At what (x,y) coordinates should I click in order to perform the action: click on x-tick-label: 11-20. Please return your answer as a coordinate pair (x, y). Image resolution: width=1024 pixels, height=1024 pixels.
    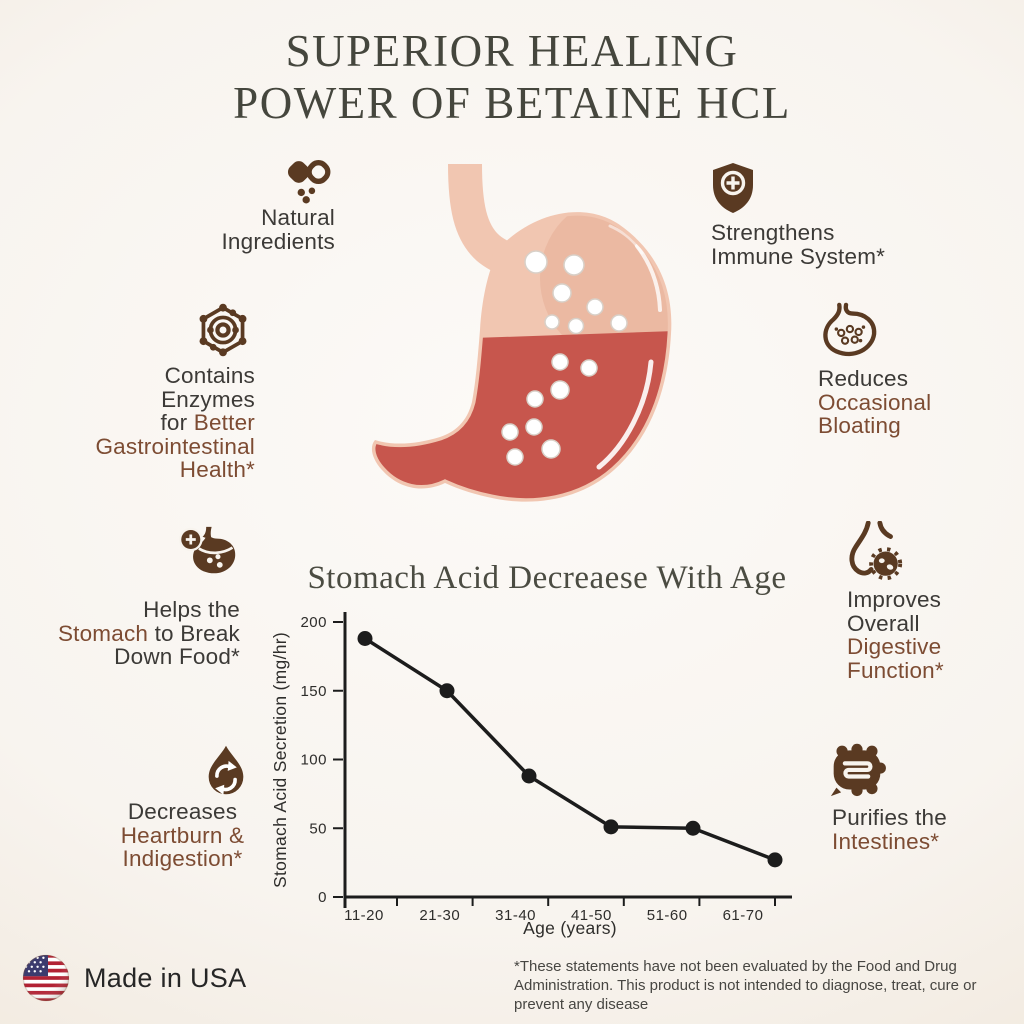
    Looking at the image, I should click on (364, 915).